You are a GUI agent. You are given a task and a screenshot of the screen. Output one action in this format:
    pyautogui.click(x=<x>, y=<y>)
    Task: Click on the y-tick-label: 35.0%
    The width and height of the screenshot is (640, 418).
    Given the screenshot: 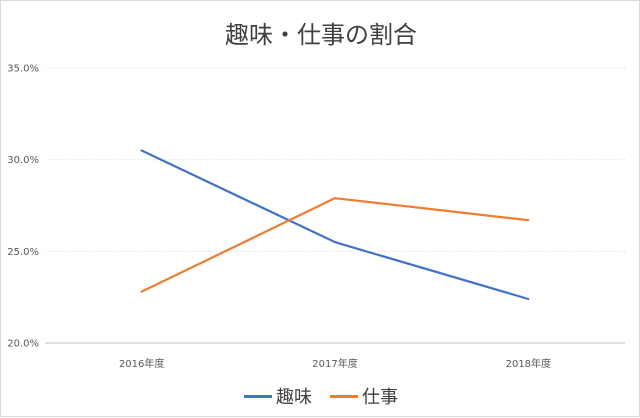 What is the action you would take?
    pyautogui.click(x=23, y=69)
    